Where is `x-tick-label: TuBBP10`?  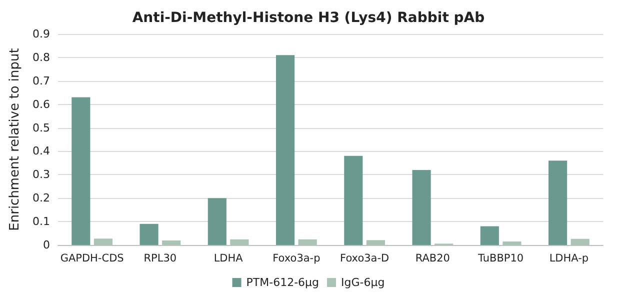 x-tick-label: TuBBP10 is located at coordinates (500, 258).